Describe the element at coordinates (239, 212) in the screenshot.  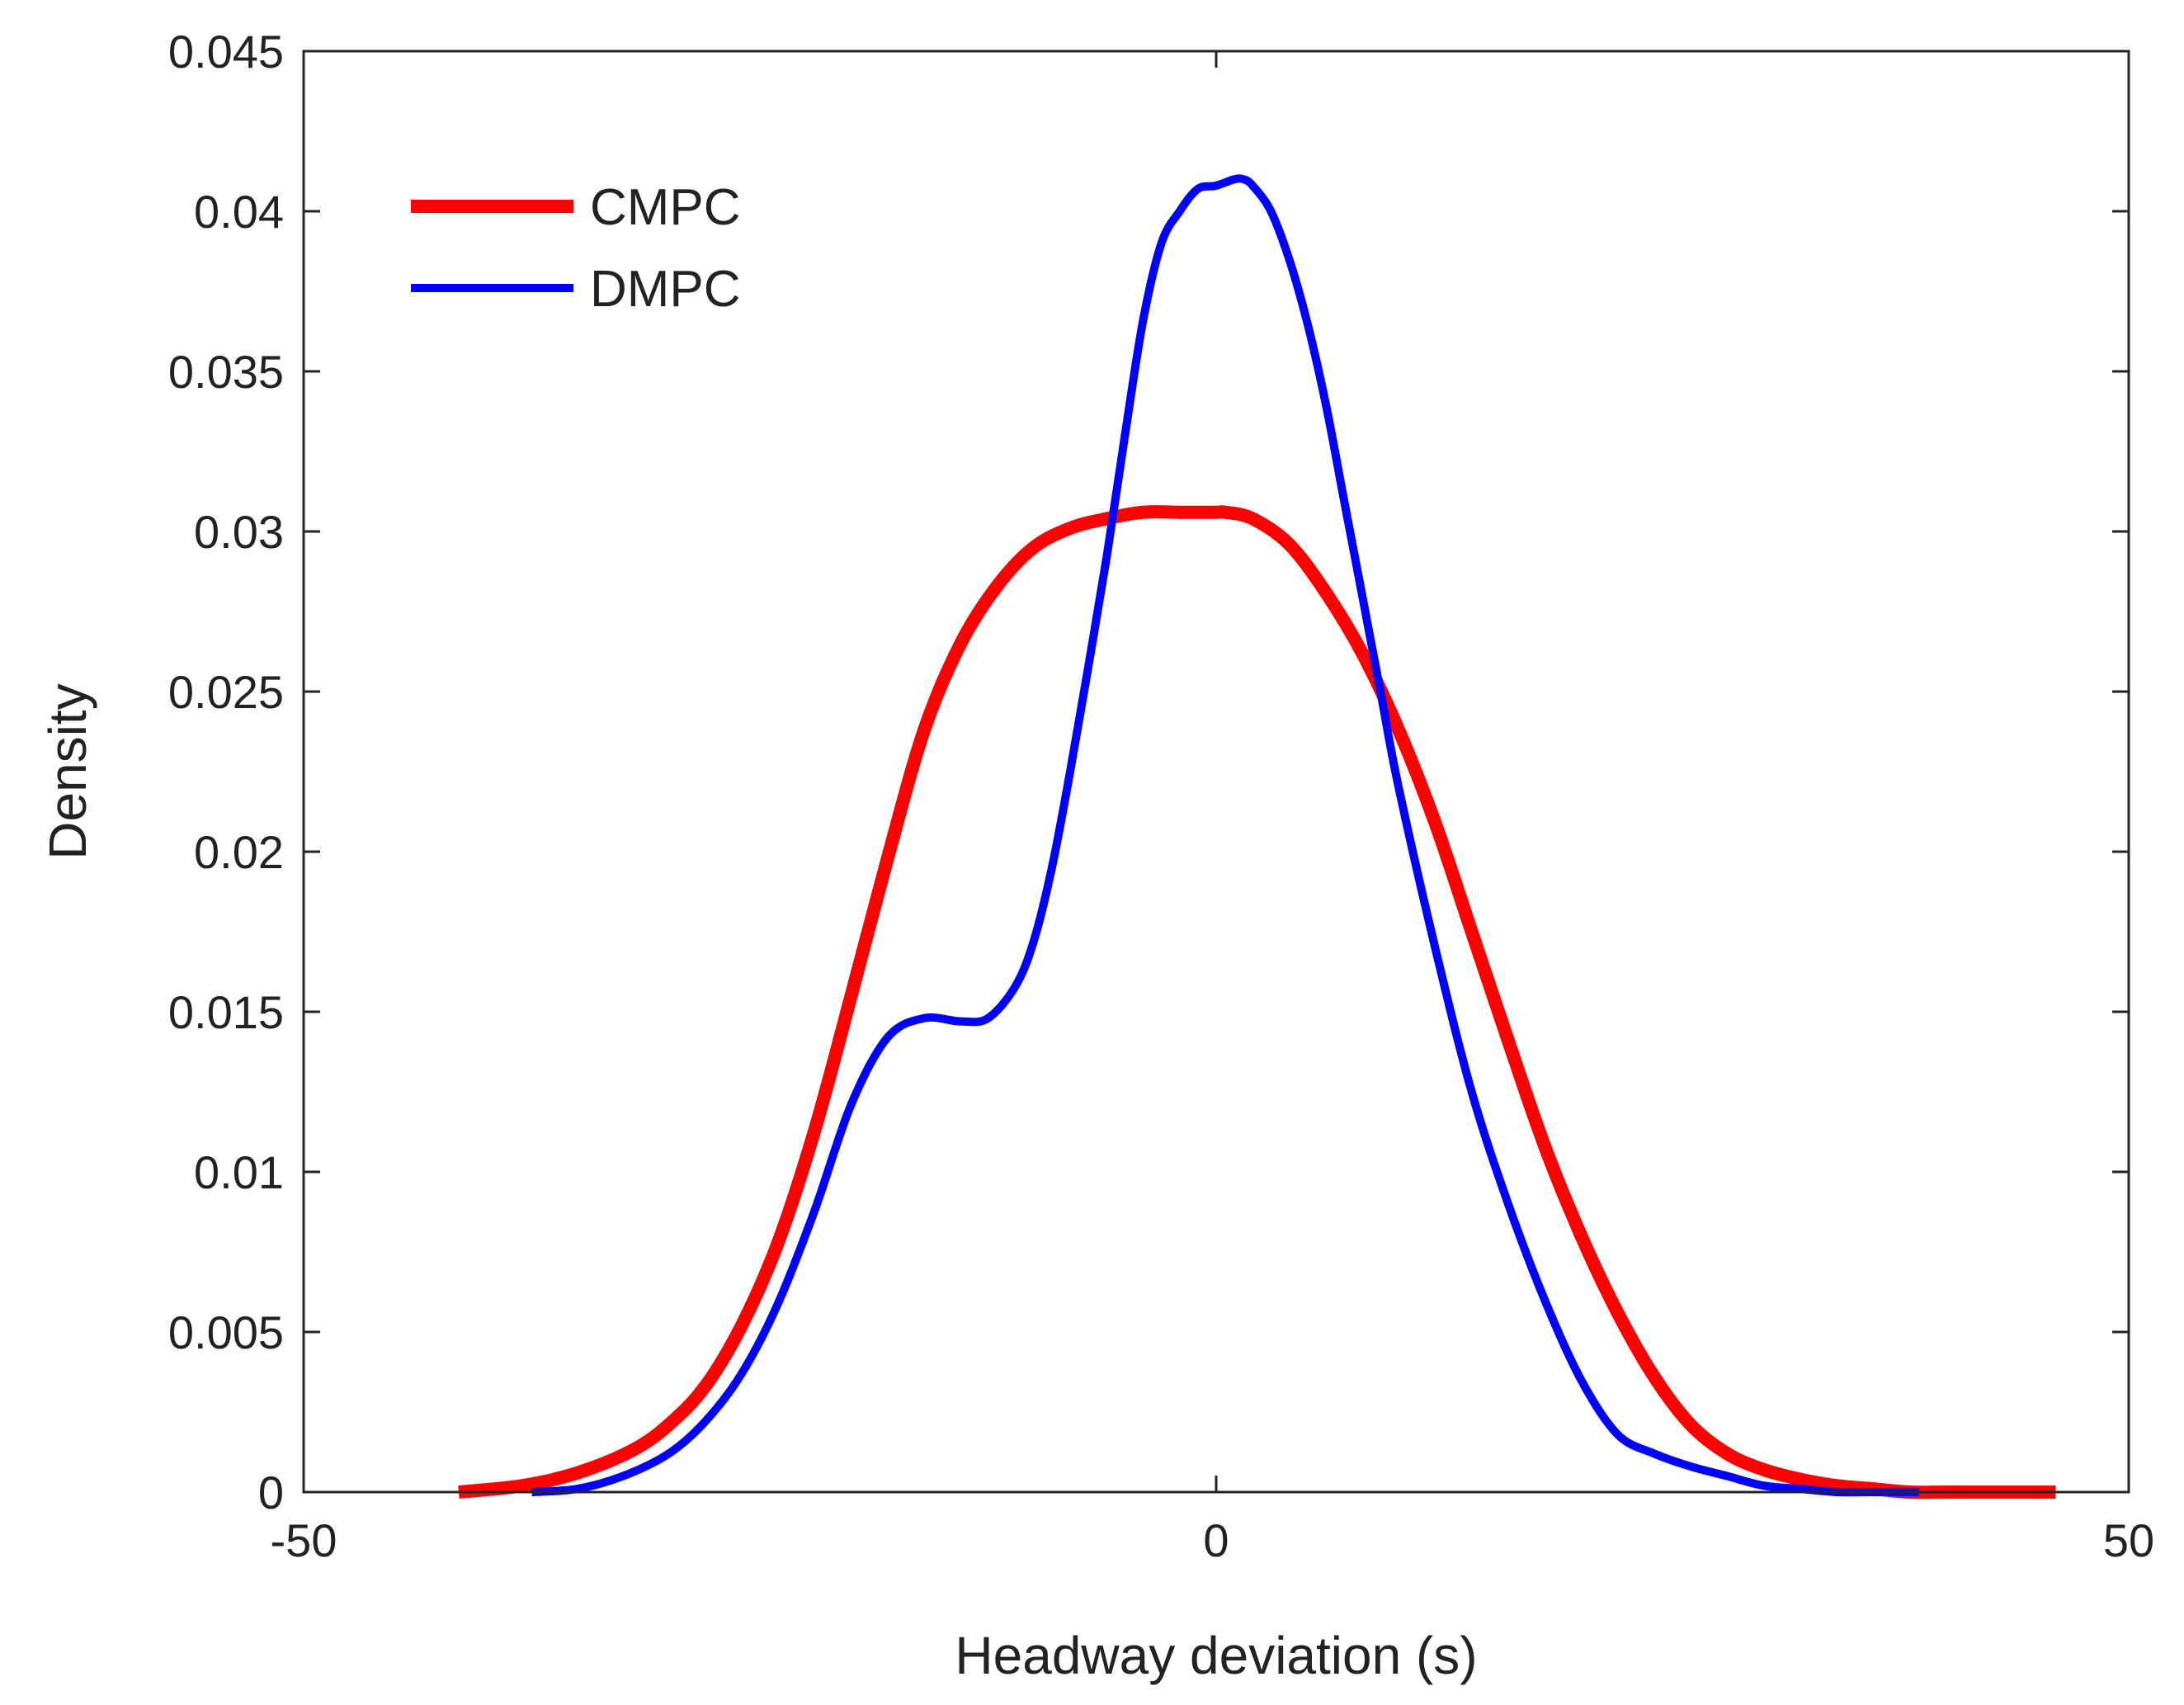
I see `y-tick-label: 0.04` at that location.